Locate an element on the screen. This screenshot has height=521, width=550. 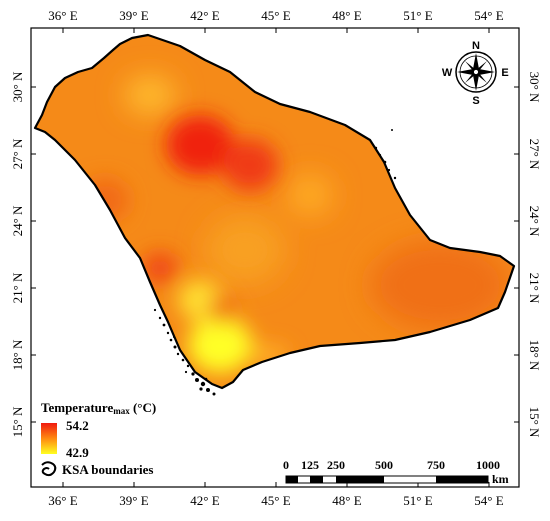
legend-title: Temperaturemax (°C) is located at coordinates (98, 408).